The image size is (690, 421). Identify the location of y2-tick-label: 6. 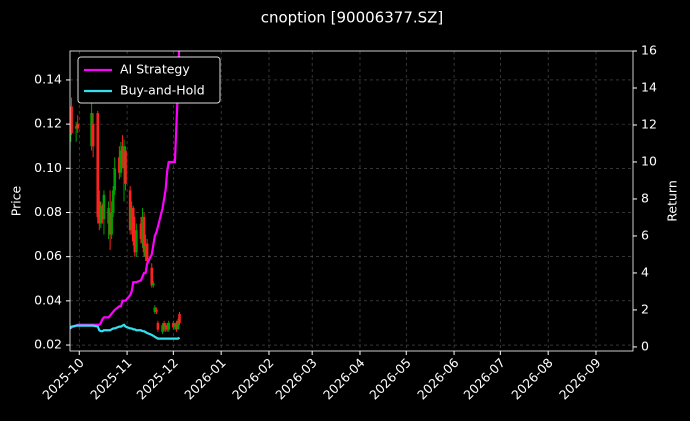
(645, 234).